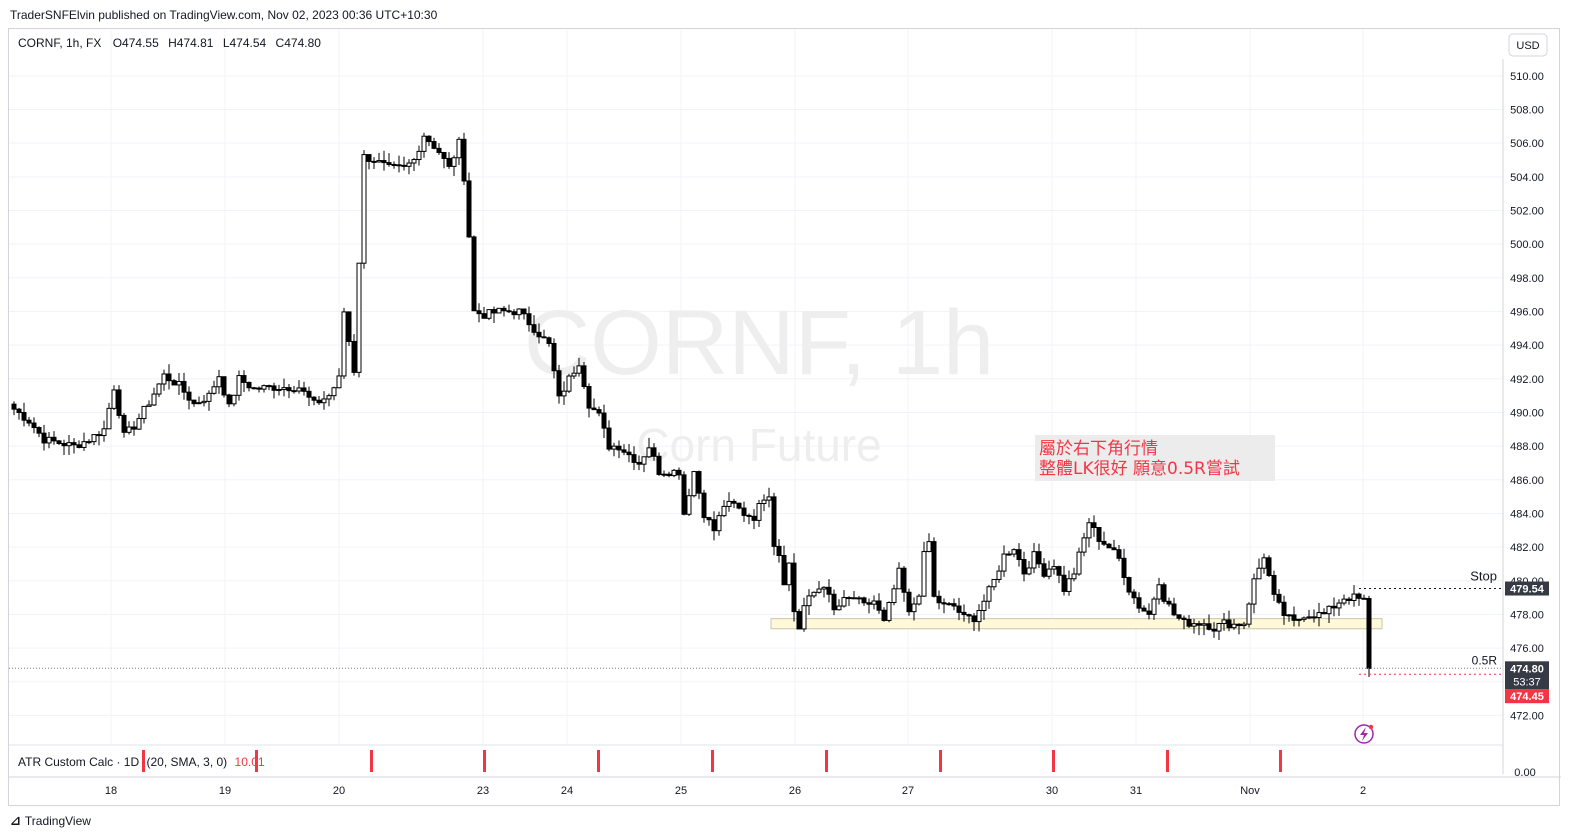 Image resolution: width=1570 pixels, height=839 pixels. Describe the element at coordinates (1155, 458) in the screenshot. I see `note-box` at that location.